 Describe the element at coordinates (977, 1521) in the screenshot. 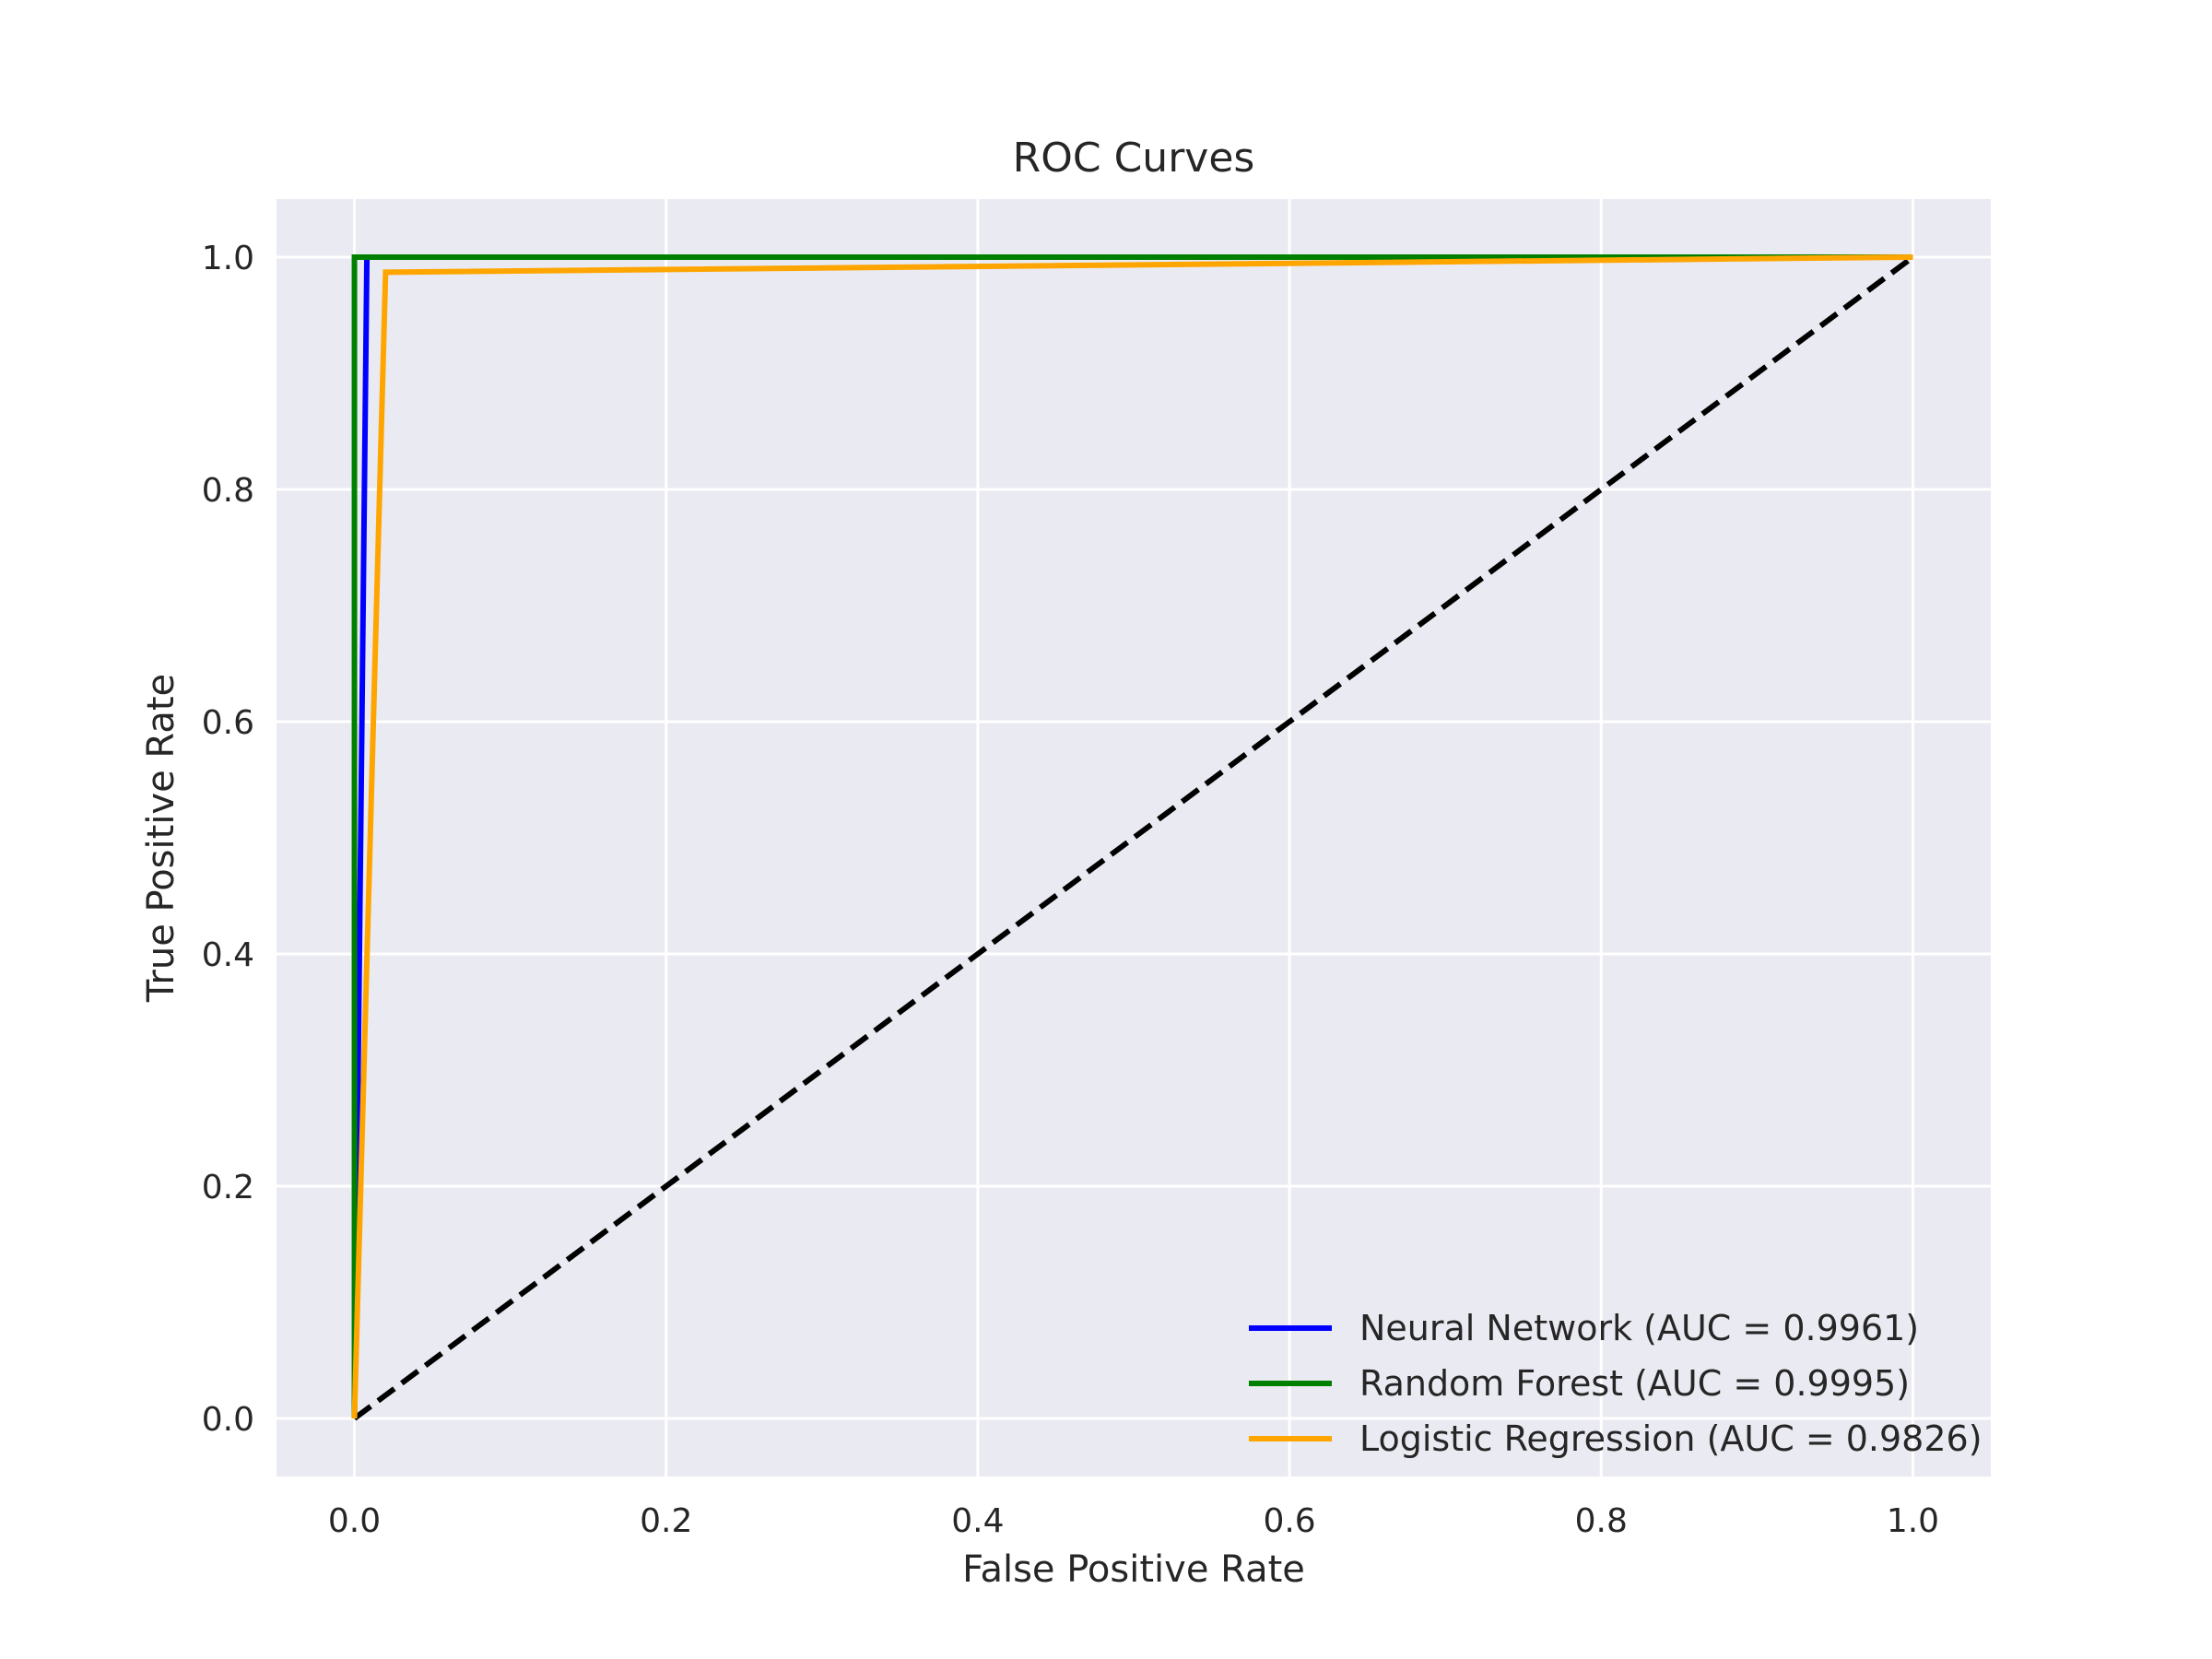

I see `x-tick-label: 0.4` at that location.